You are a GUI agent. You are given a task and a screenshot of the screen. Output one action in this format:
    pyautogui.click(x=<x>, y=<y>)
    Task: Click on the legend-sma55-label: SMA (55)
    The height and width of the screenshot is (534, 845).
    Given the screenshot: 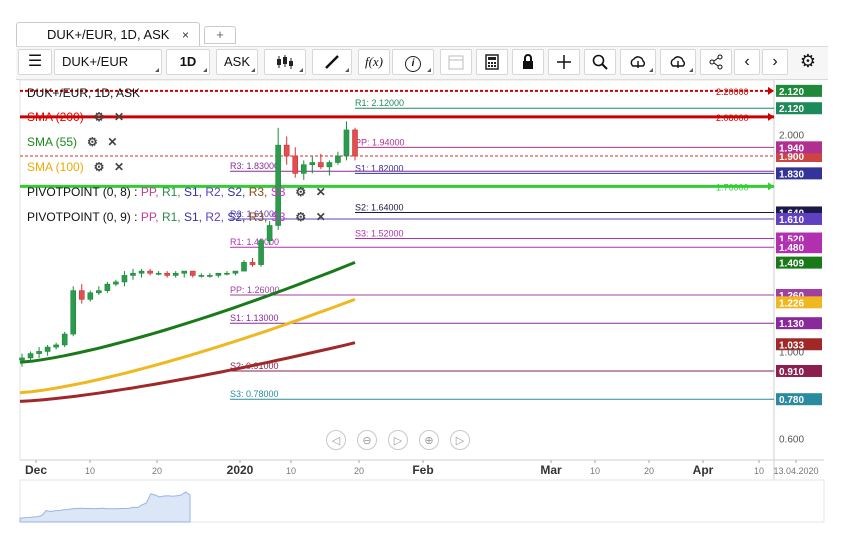 What is the action you would take?
    pyautogui.click(x=52, y=142)
    